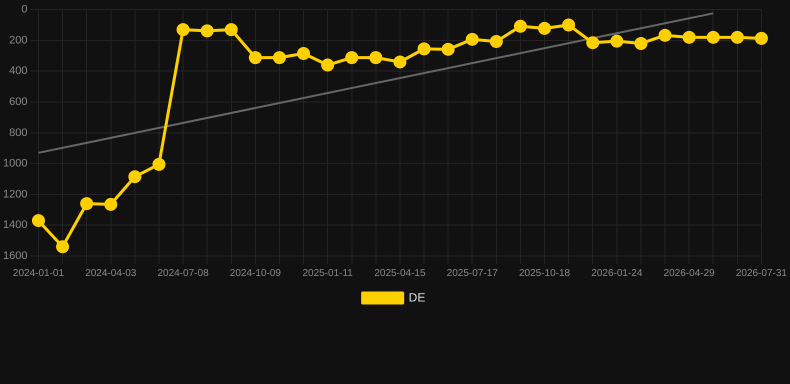  I want to click on x-tick-label: 2026-01-24, so click(617, 273).